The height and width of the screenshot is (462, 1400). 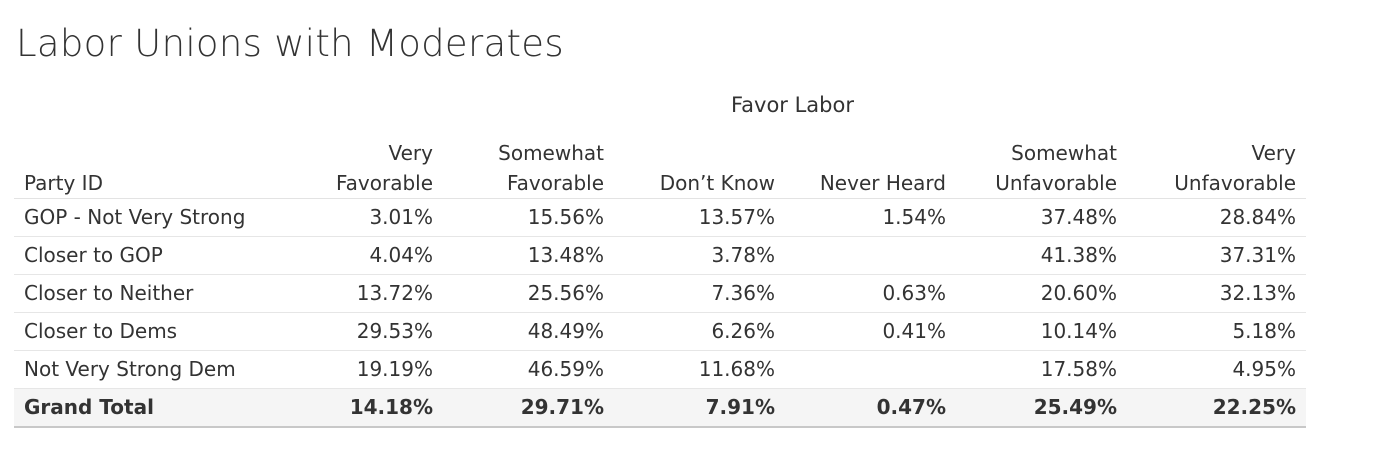 I want to click on column-header: Very Unfavorable, so click(x=1216, y=166).